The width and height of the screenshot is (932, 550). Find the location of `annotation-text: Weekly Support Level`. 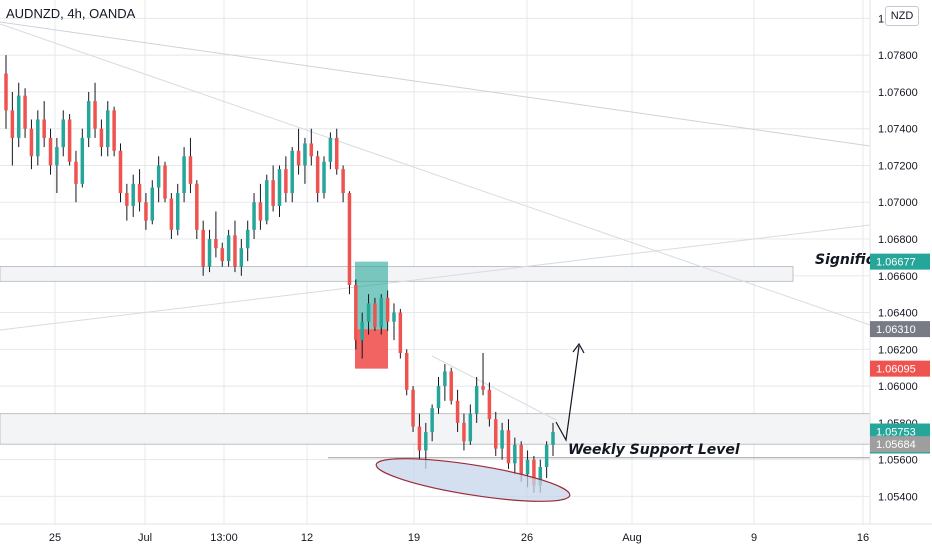

annotation-text: Weekly Support Level is located at coordinates (654, 450).